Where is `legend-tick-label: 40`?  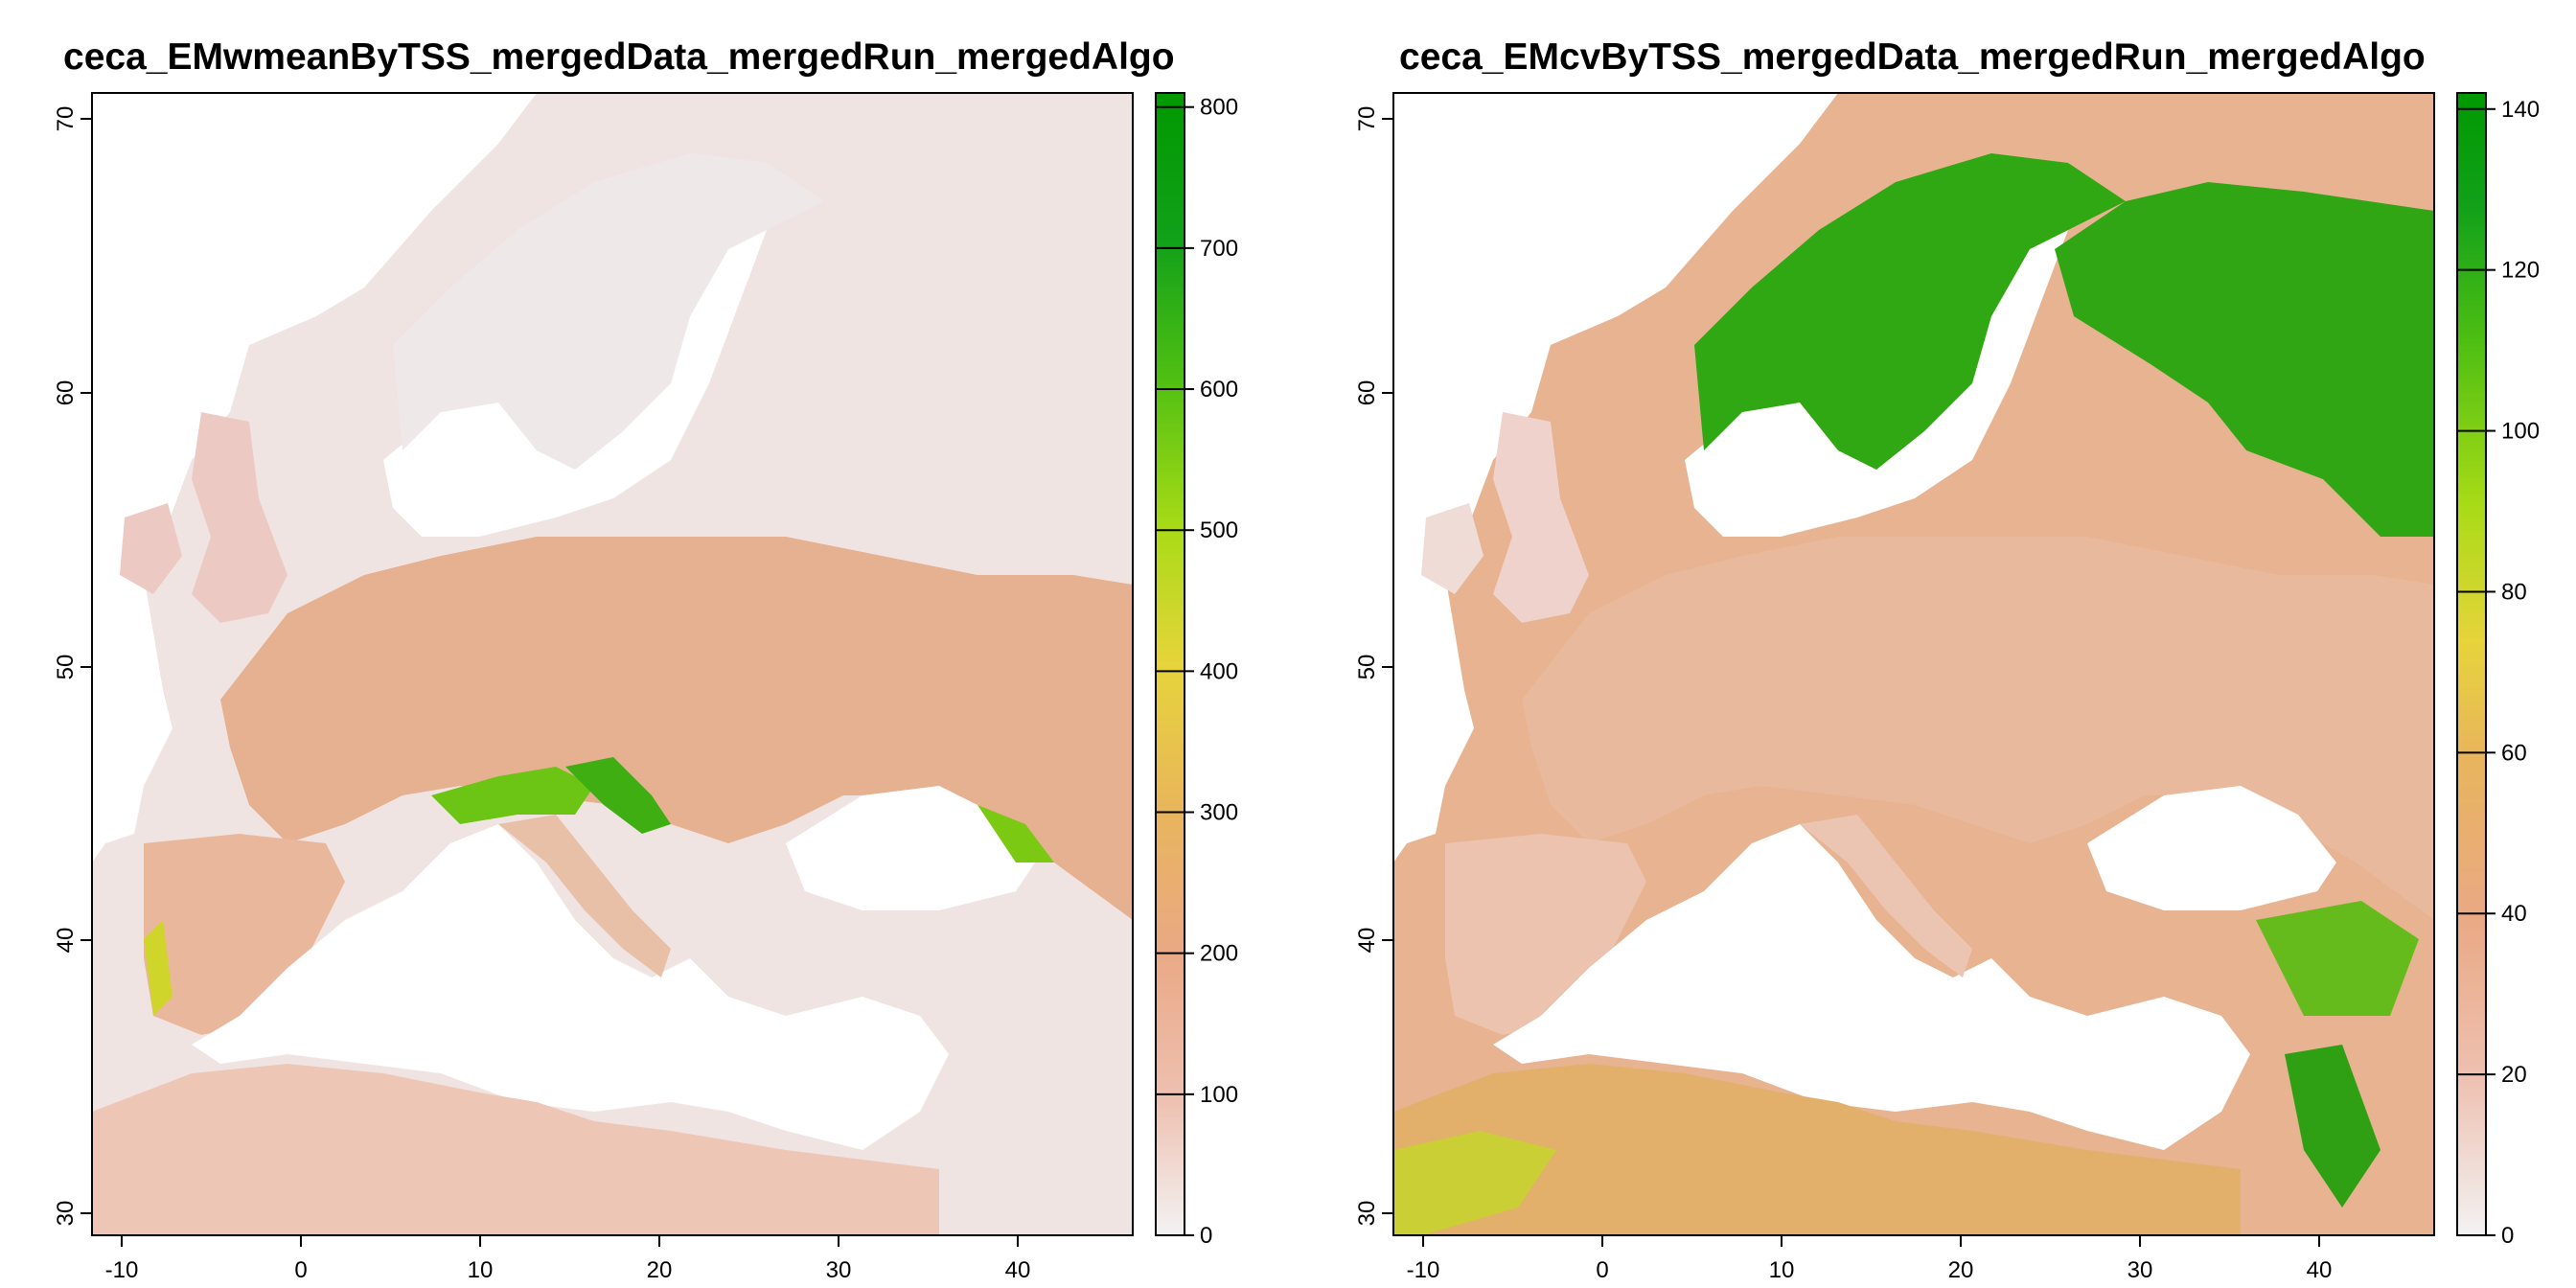
legend-tick-label: 40 is located at coordinates (2514, 914).